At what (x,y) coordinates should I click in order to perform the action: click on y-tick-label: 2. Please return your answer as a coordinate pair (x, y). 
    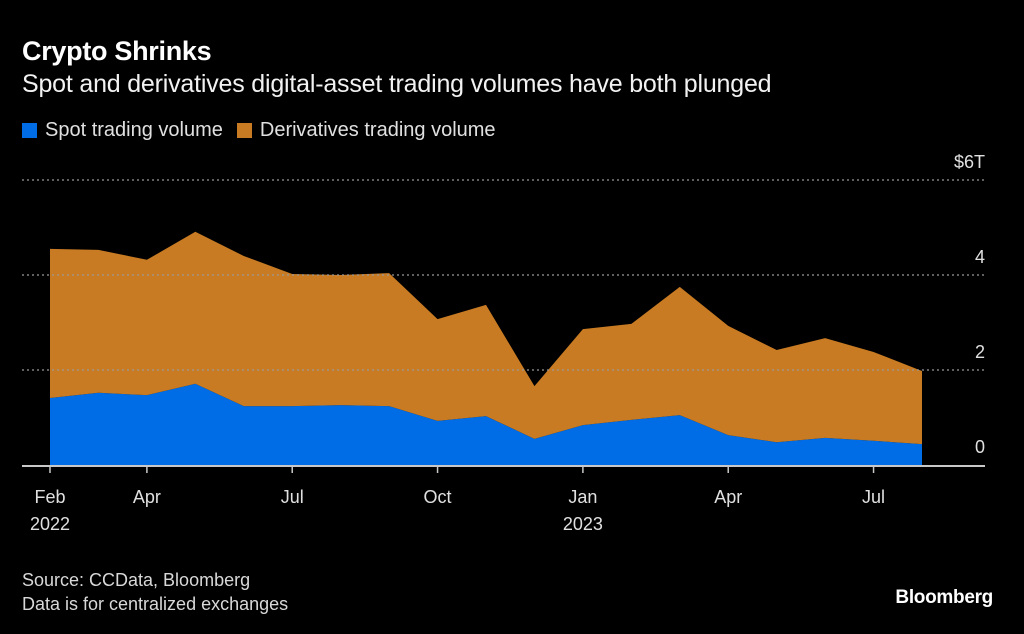
    Looking at the image, I should click on (980, 352).